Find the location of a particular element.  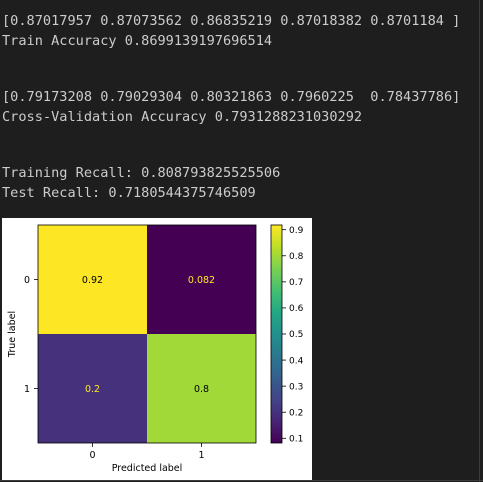

colorbar-tick-label: 0.6 is located at coordinates (296, 309).